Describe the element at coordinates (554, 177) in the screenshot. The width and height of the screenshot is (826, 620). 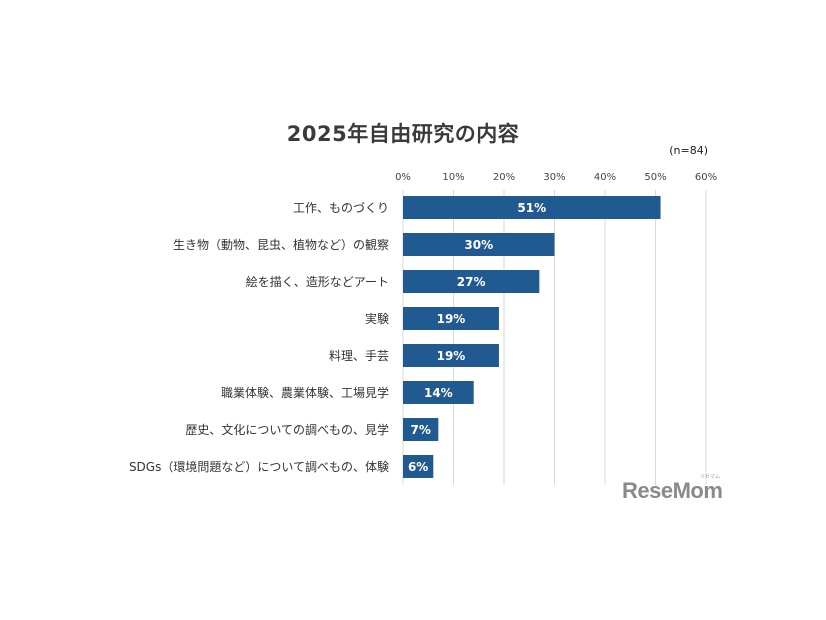
I see `x-tick-label: 30%` at that location.